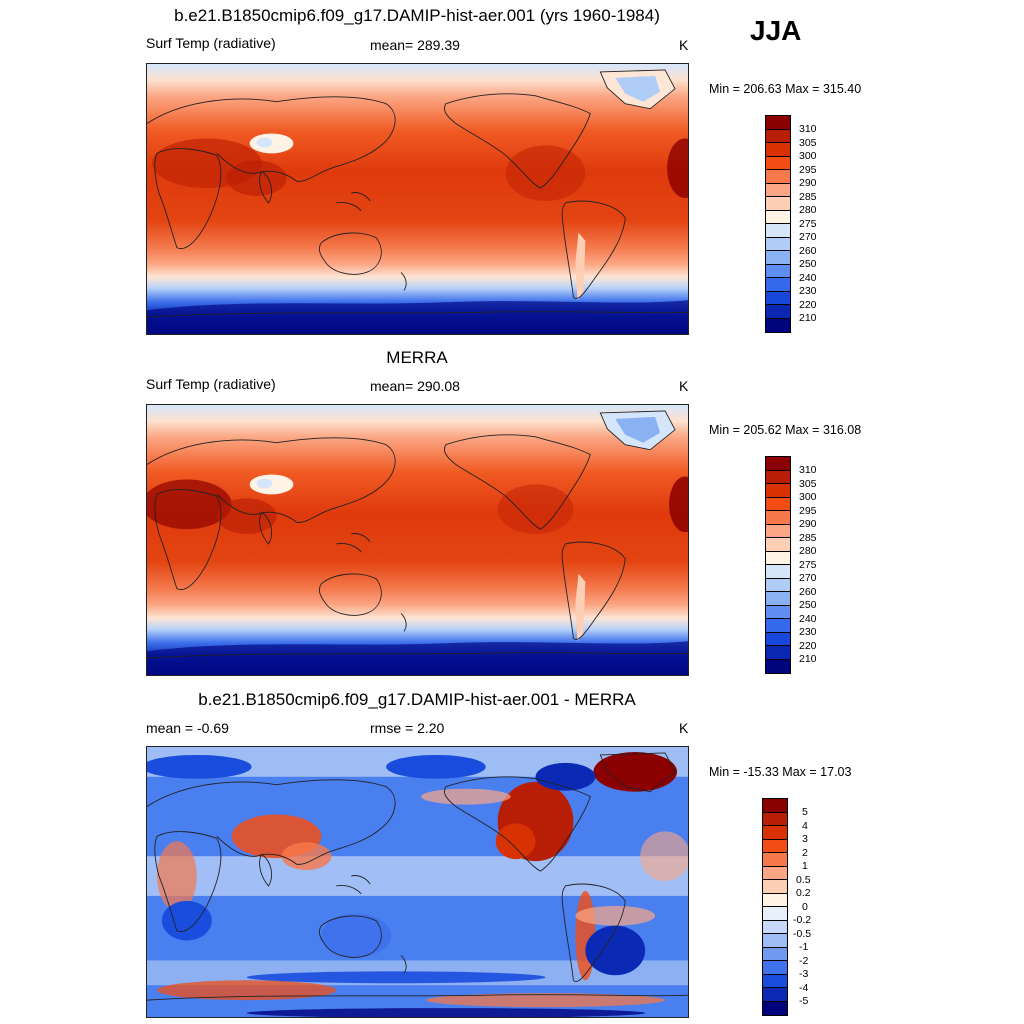 The width and height of the screenshot is (1024, 1024). What do you see at coordinates (808, 129) in the screenshot?
I see `colorbar-label: 310` at bounding box center [808, 129].